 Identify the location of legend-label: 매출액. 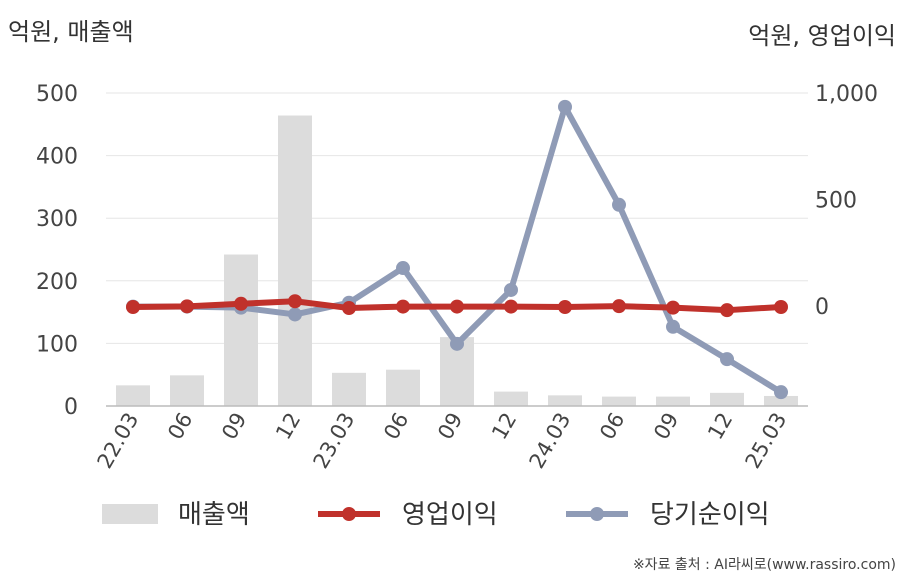
(214, 515).